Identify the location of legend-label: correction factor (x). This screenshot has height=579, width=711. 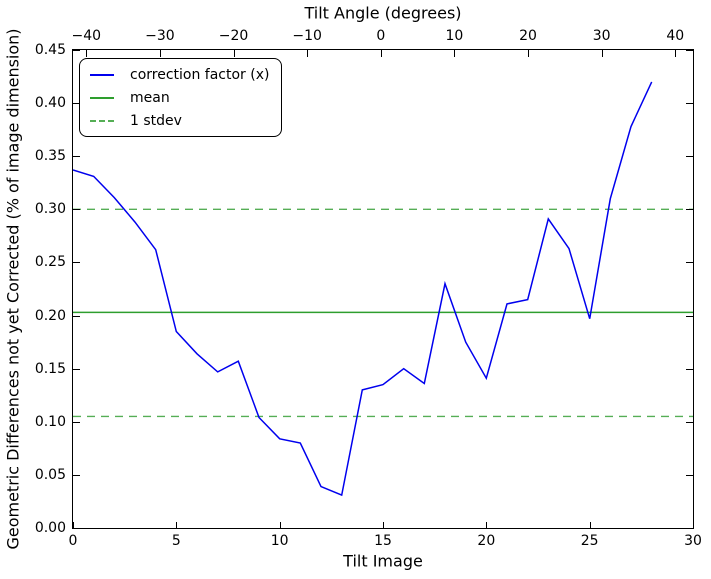
(200, 74).